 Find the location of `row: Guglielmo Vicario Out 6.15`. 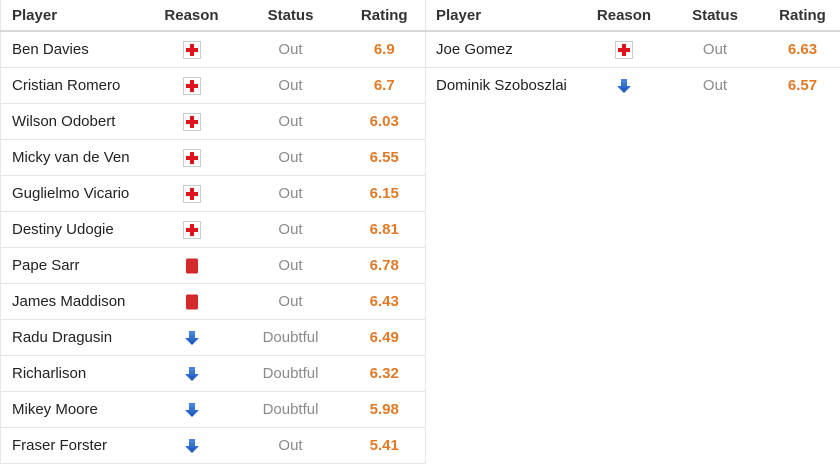

row: Guglielmo Vicario Out 6.15 is located at coordinates (213, 193).